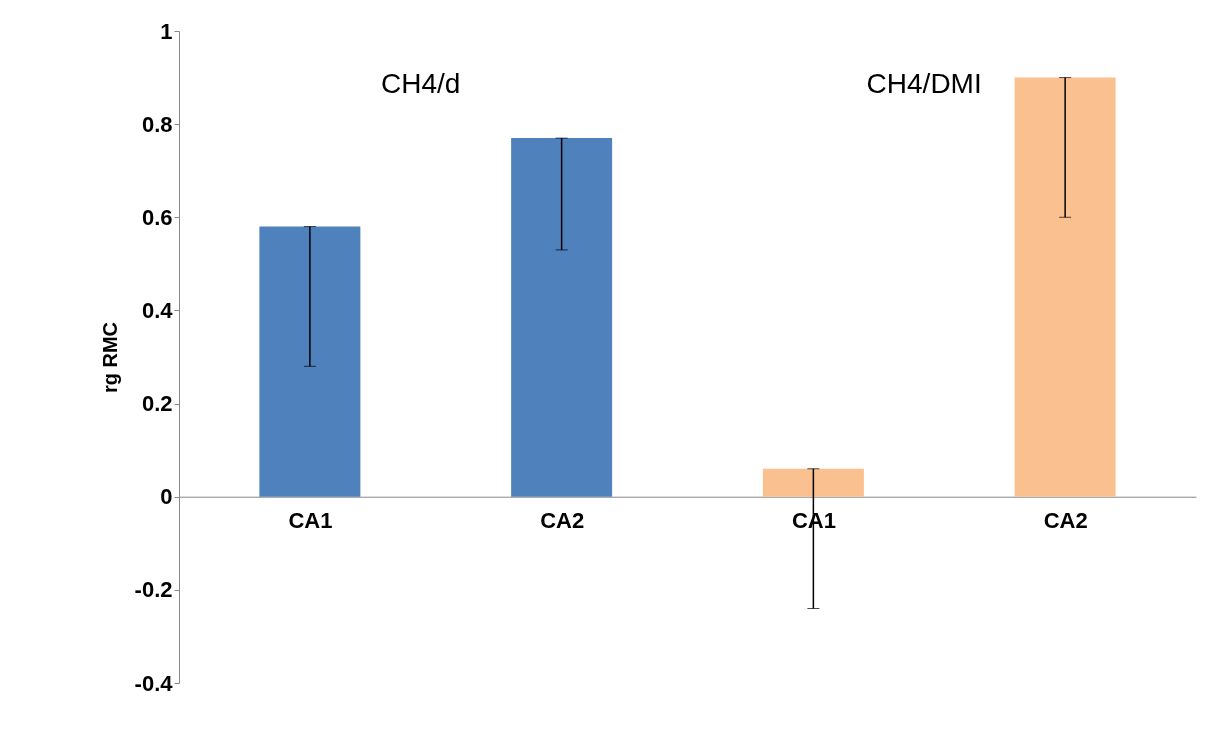 This screenshot has height=736, width=1213. Describe the element at coordinates (924, 83) in the screenshot. I see `annotation: CH4/DMI` at that location.